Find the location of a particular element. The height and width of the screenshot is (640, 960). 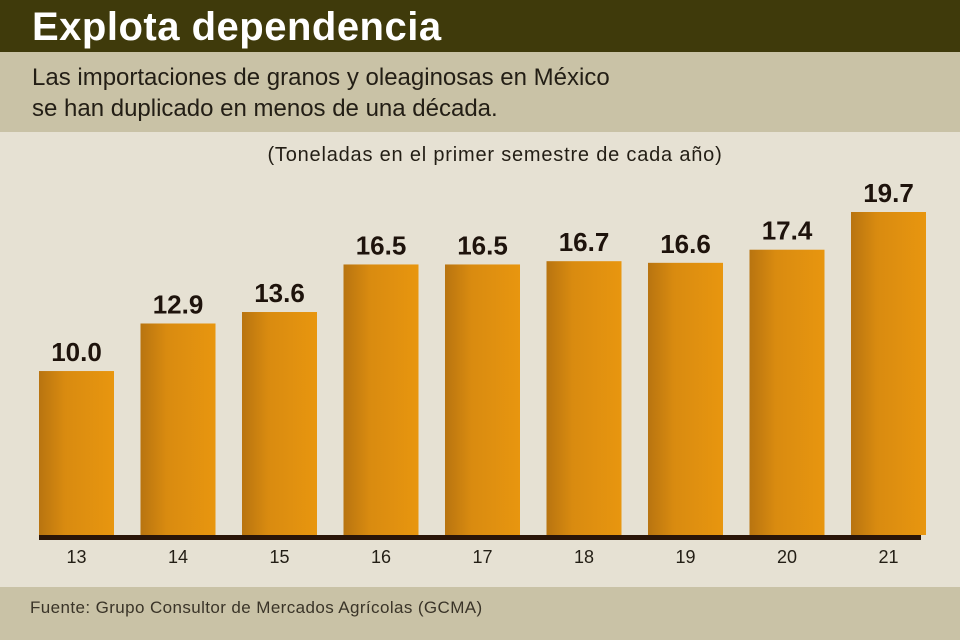

chart-title: Explota dependencia is located at coordinates (237, 27).